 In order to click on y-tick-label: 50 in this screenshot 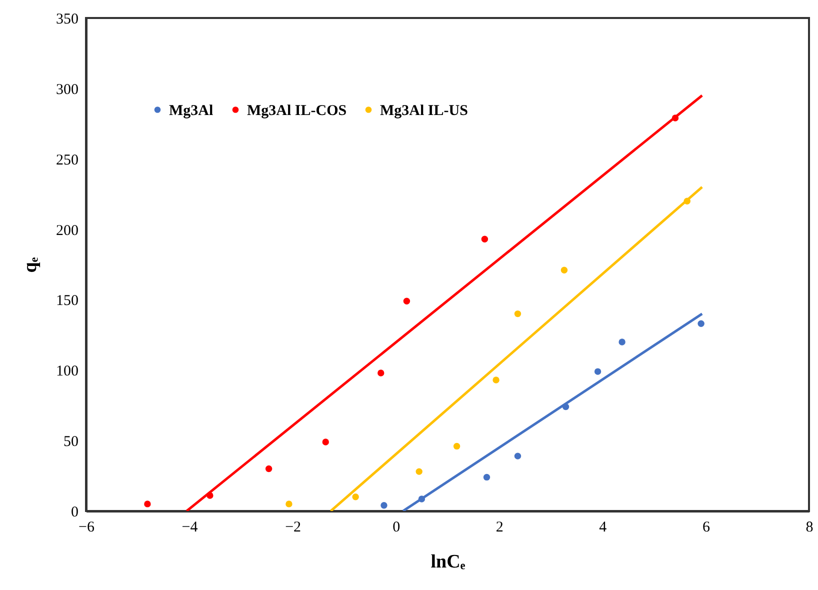, I will do `click(71, 442)`.